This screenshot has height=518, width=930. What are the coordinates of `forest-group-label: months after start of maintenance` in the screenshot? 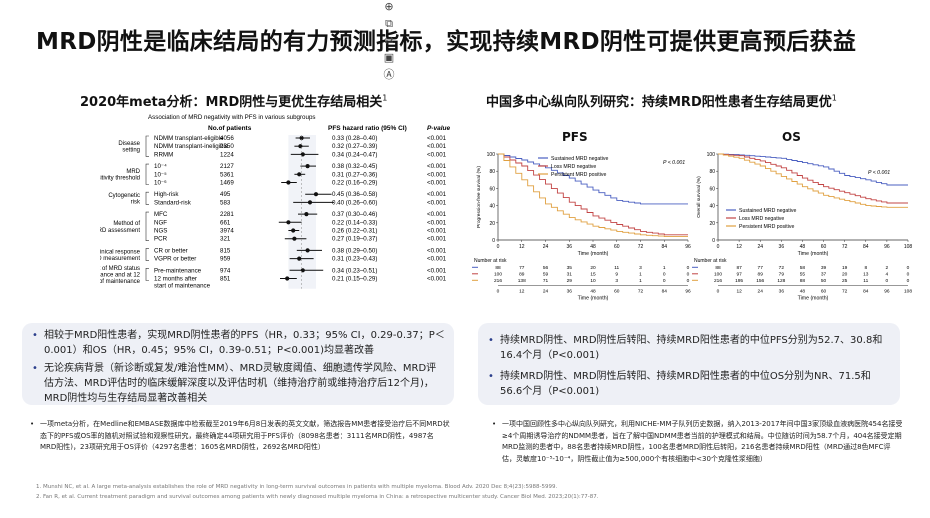 It's located at (120, 282).